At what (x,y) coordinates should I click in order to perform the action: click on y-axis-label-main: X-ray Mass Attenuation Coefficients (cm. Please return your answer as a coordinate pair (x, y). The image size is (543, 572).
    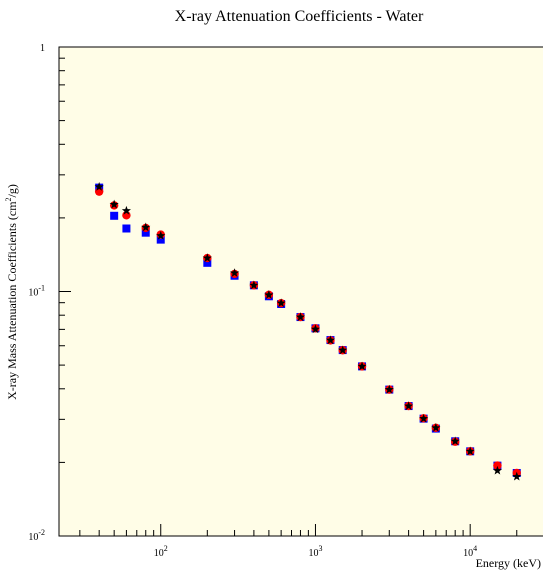
    Looking at the image, I should click on (12, 300).